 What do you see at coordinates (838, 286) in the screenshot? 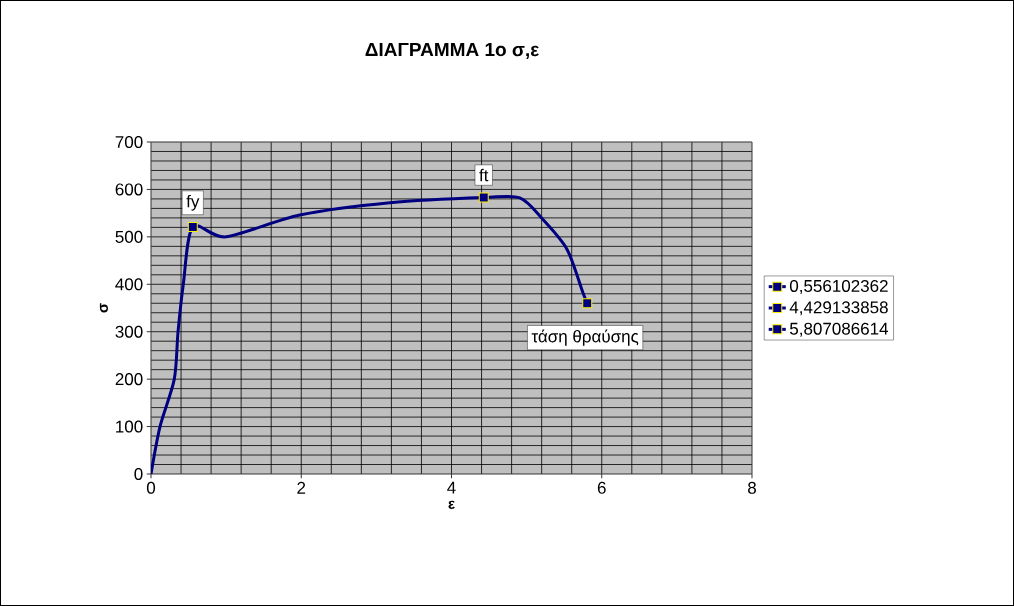
I see `legend-label: 0,556102362` at bounding box center [838, 286].